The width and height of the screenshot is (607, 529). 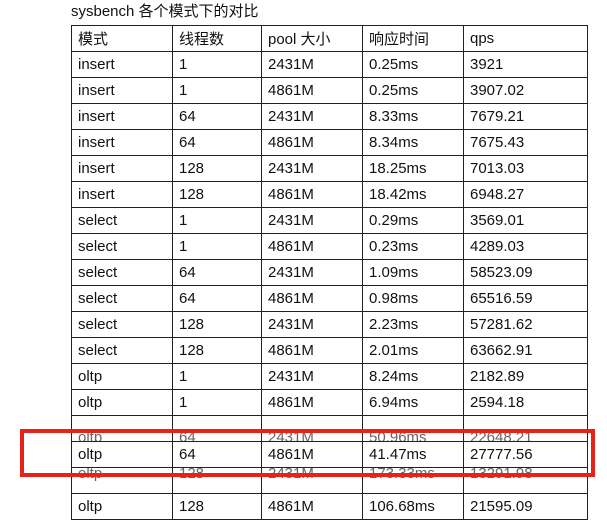 What do you see at coordinates (525, 194) in the screenshot?
I see `qps-cell: 6948.27` at bounding box center [525, 194].